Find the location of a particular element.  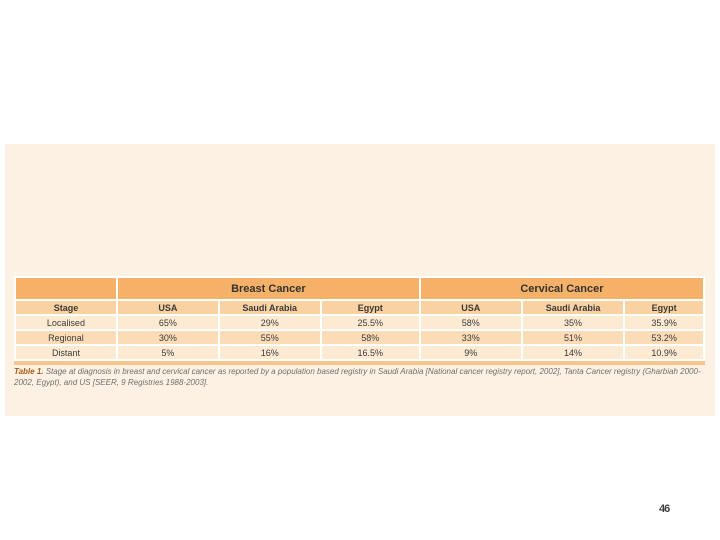

group-header-row: Breast Cancer Cervical Cancer is located at coordinates (359, 288).